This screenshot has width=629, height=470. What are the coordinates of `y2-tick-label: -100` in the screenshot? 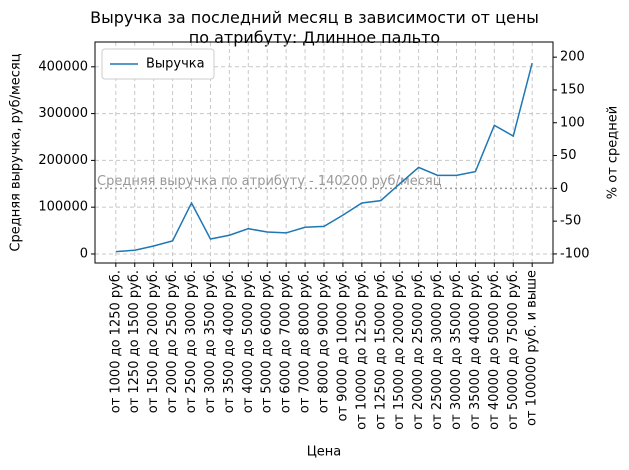 It's located at (575, 253).